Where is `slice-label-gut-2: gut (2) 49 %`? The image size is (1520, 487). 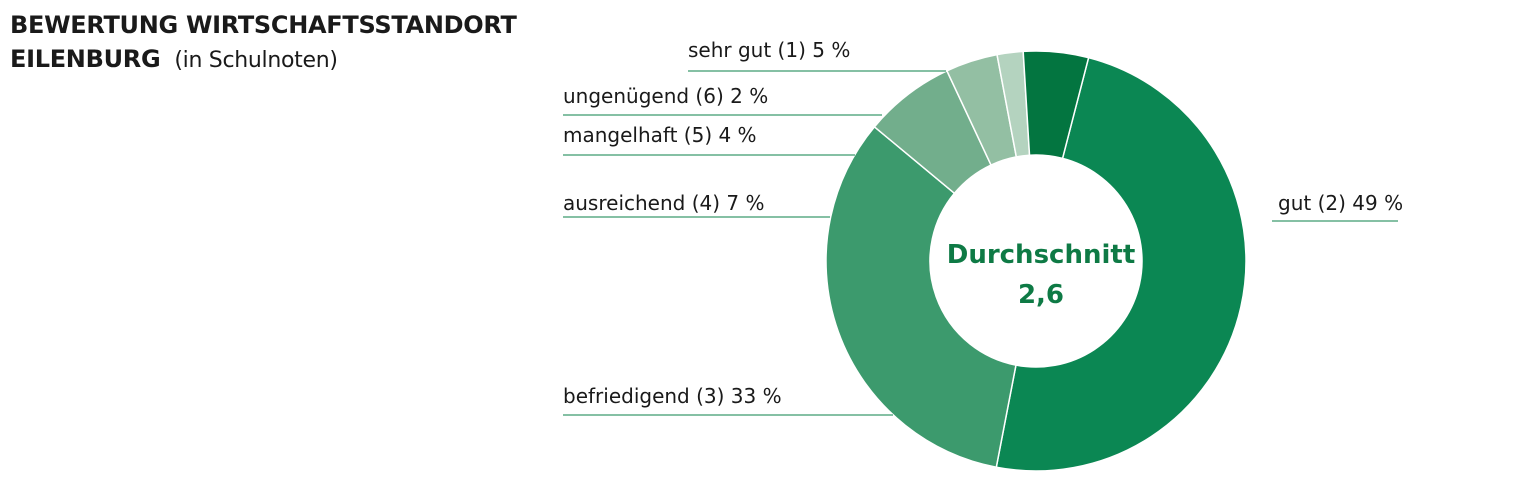 slice-label-gut-2: gut (2) 49 % is located at coordinates (1340, 203).